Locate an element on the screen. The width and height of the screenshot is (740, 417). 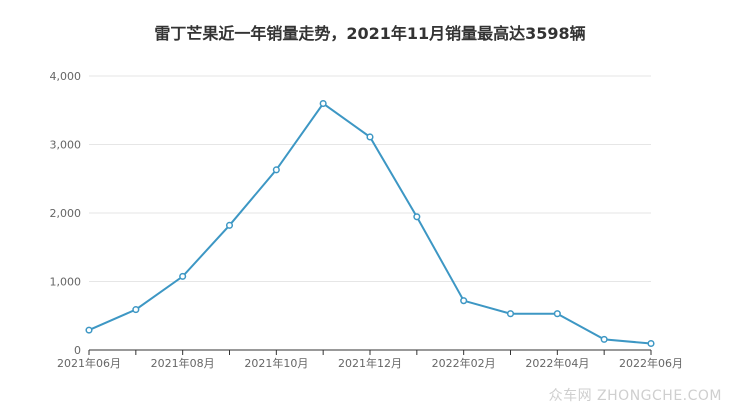
y-axis: 0 1,000 2,000 3,000 4,000 is located at coordinates (66, 213).